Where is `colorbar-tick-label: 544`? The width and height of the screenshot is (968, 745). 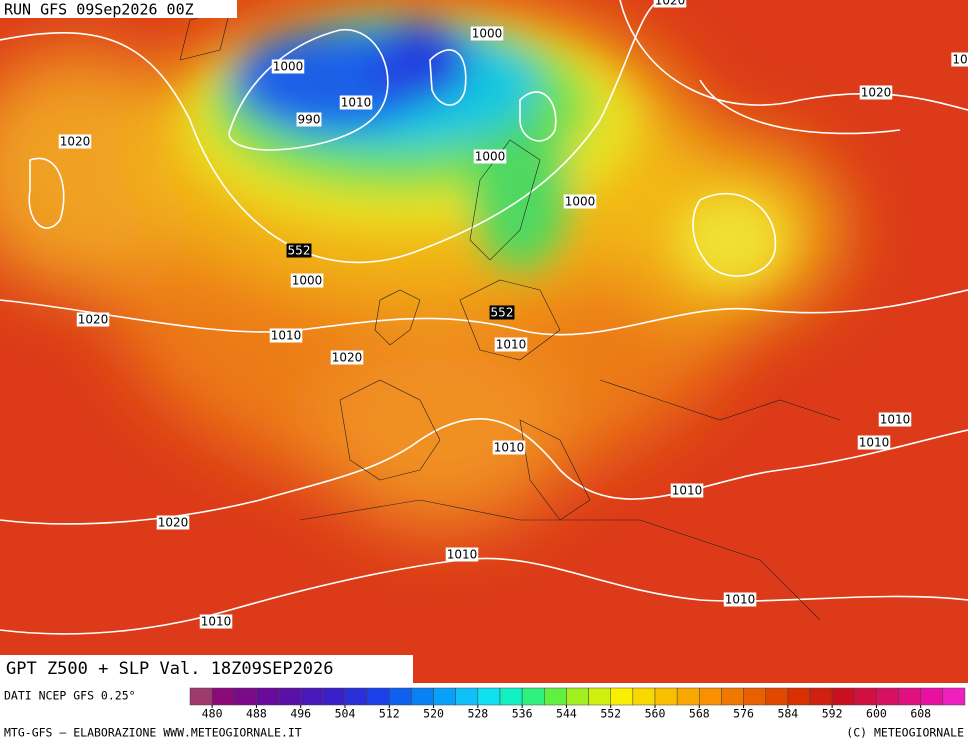 colorbar-tick-label: 544 is located at coordinates (566, 714).